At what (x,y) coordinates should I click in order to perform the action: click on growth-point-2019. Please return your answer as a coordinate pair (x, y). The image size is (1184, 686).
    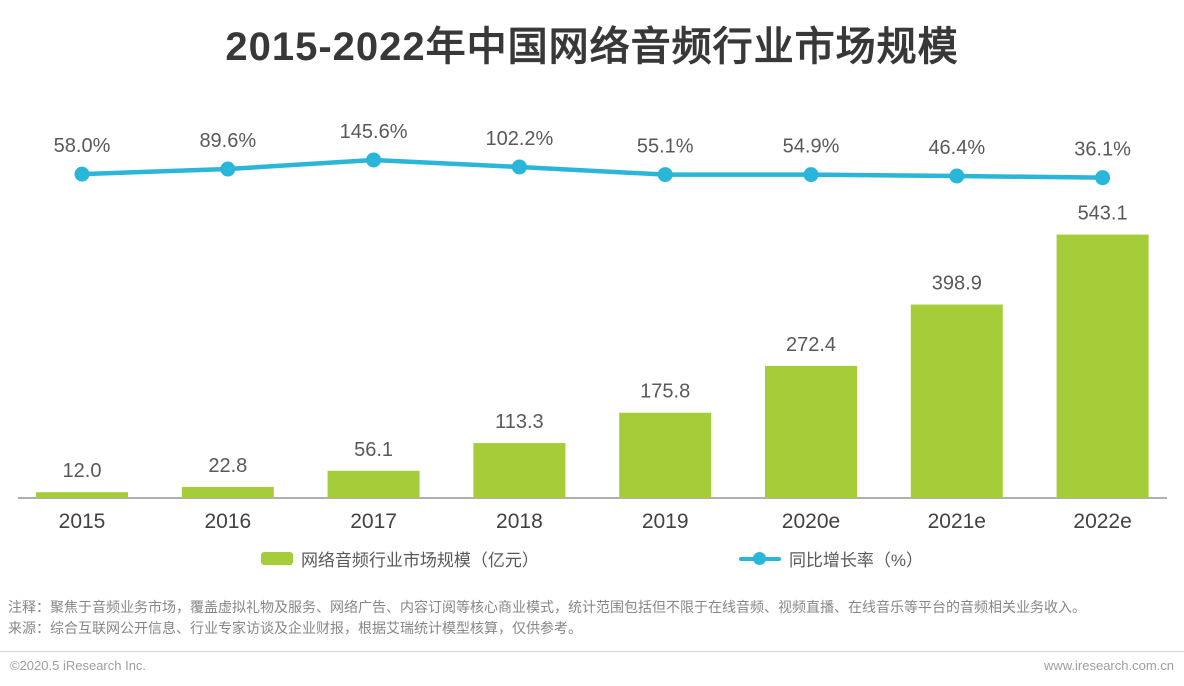
    Looking at the image, I should click on (665, 175).